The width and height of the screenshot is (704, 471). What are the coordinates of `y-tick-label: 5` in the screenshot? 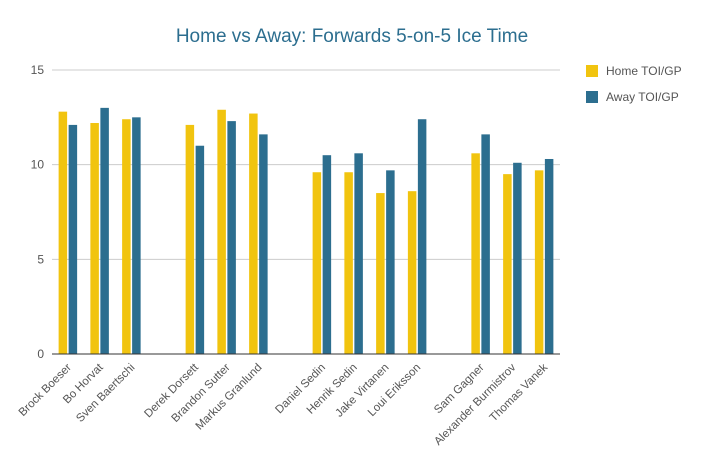 It's located at (40, 259).